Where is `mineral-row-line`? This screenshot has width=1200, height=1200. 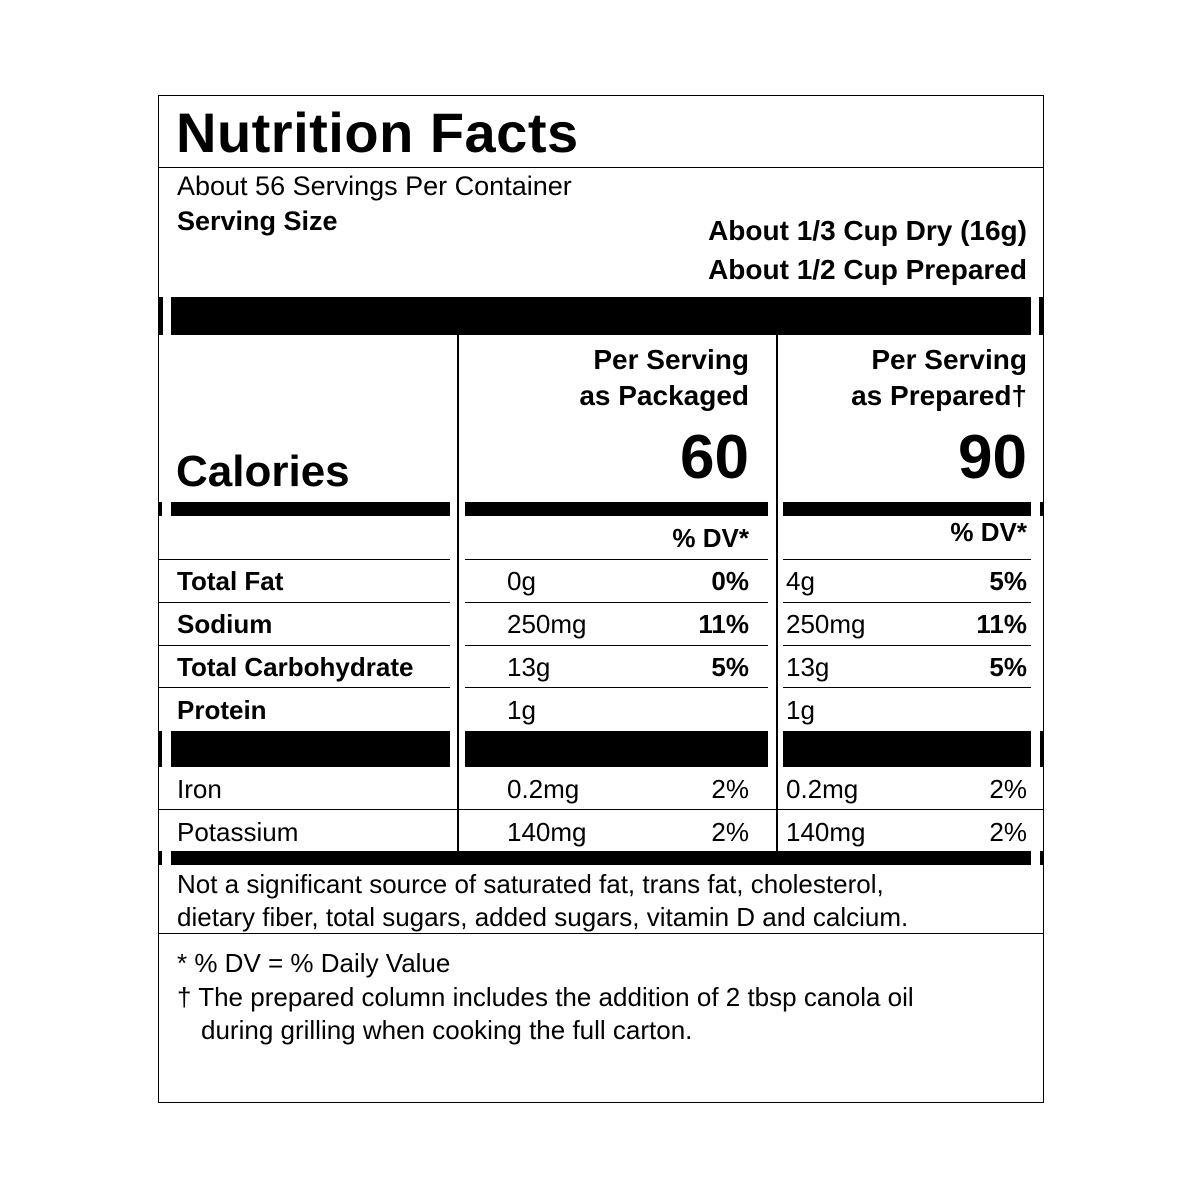 mineral-row-line is located at coordinates (601, 809).